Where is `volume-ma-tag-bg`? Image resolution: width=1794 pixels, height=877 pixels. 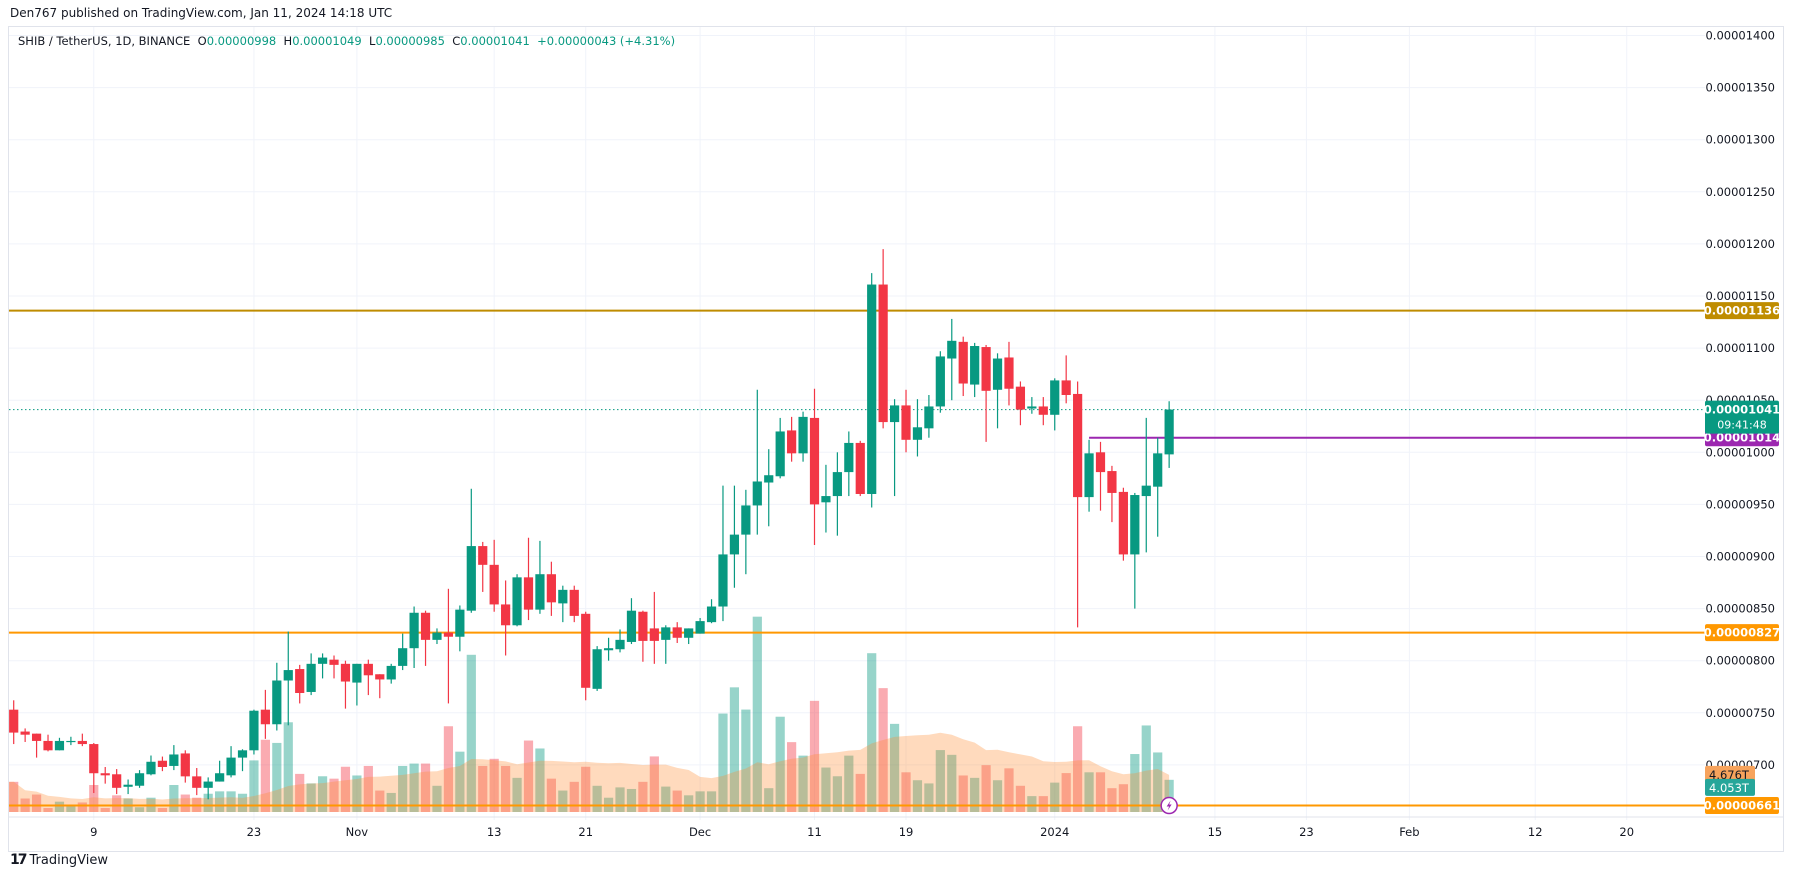 volume-ma-tag-bg is located at coordinates (1730, 774).